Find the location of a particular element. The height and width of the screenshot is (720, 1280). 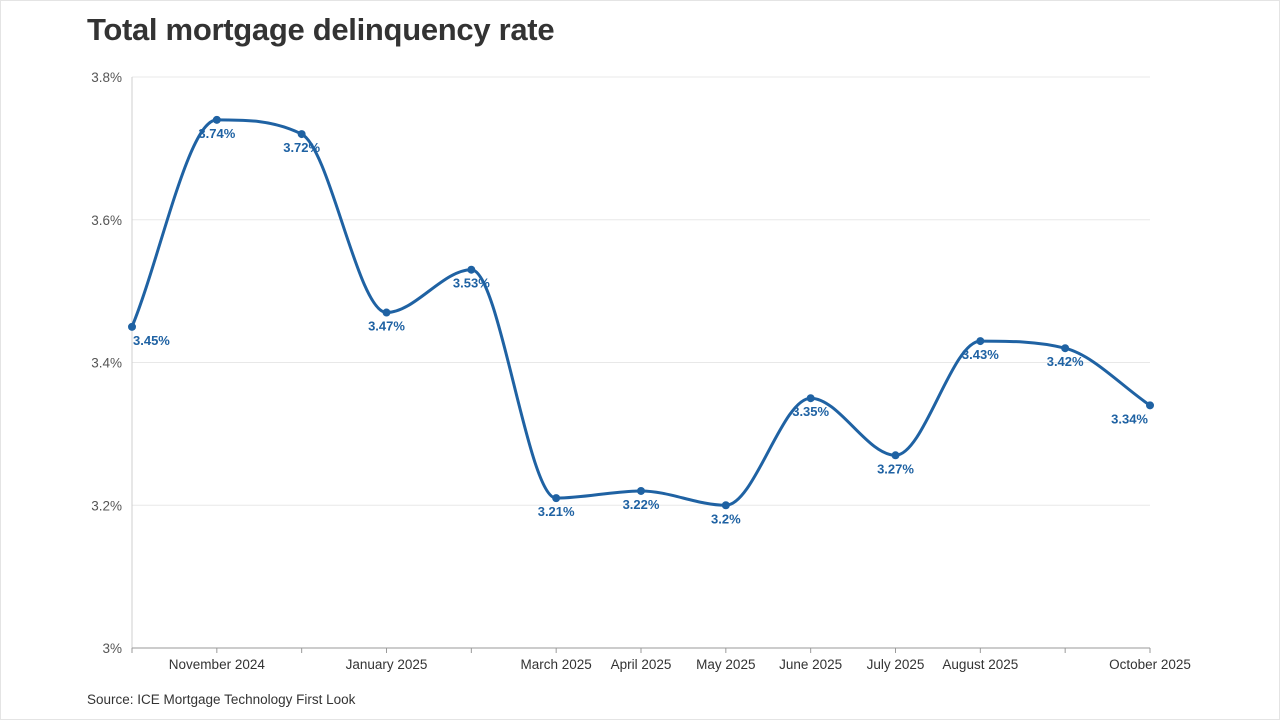

data-label: 3.34% is located at coordinates (1129, 418).